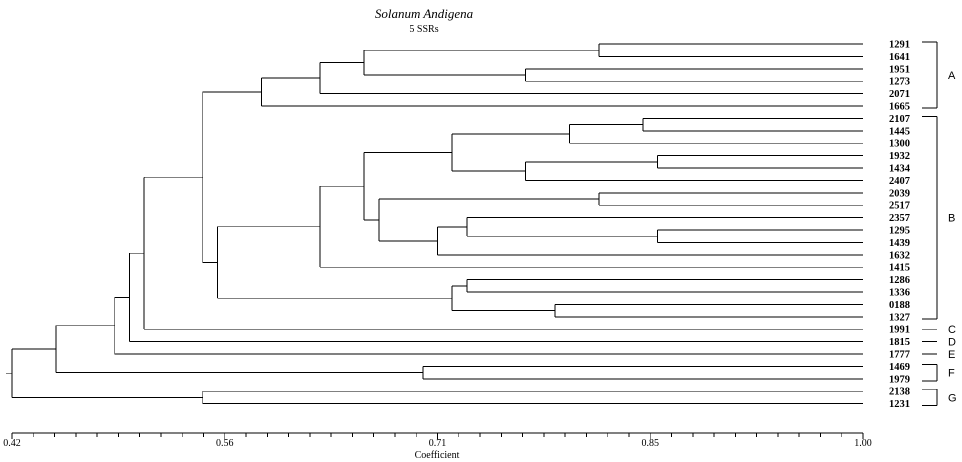  I want to click on leaf-label: 1295, so click(899, 231).